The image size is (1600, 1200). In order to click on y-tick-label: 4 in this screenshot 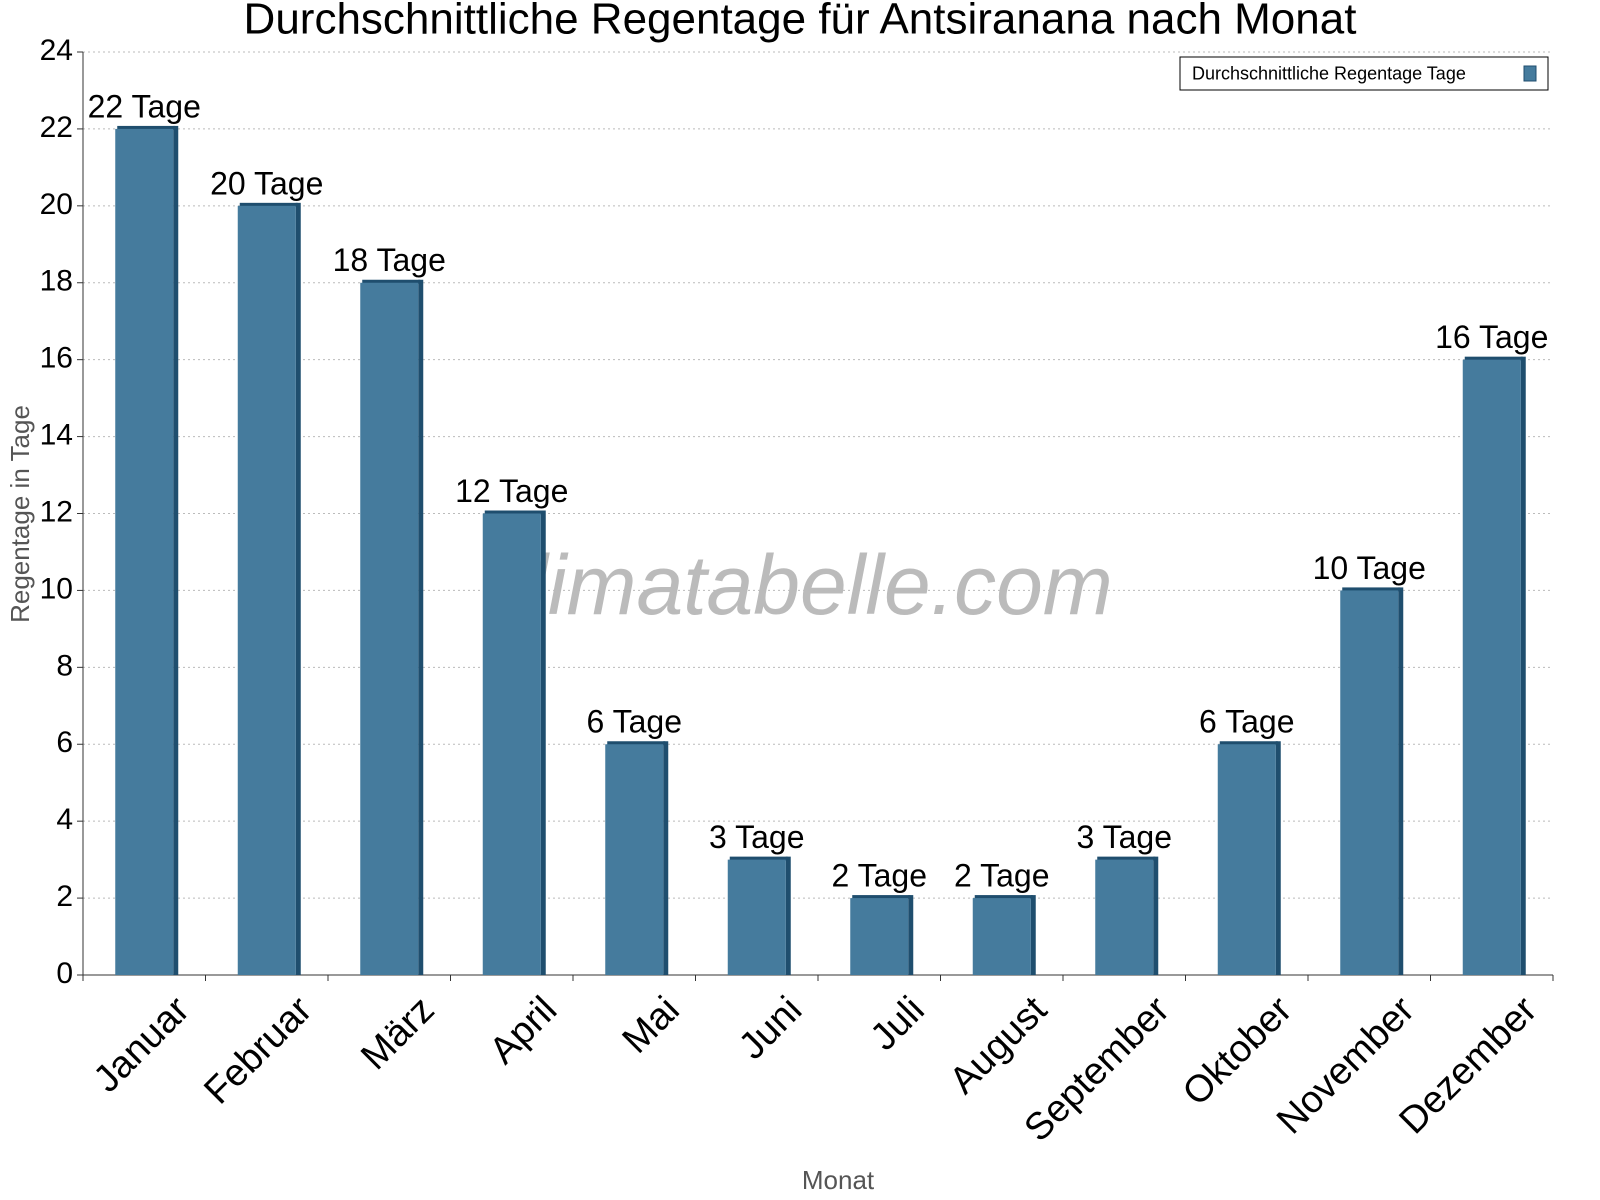, I will do `click(64, 819)`.